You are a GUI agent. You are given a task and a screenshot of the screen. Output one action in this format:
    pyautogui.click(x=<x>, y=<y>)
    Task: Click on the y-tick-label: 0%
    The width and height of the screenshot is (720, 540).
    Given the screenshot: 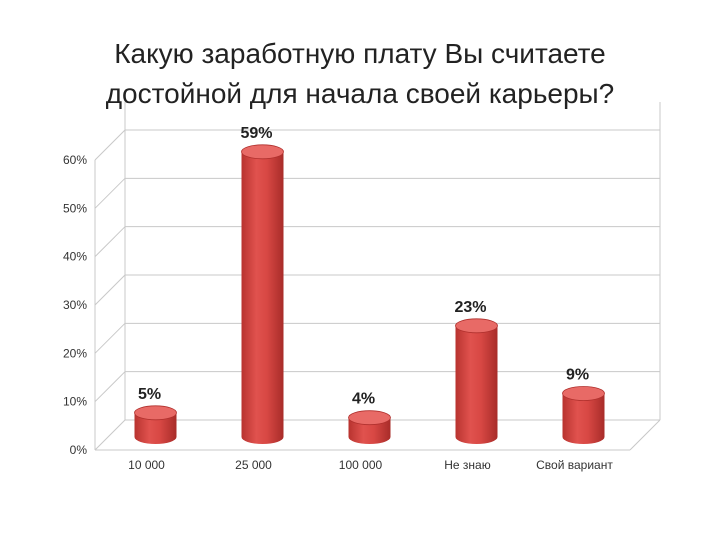 What is the action you would take?
    pyautogui.click(x=79, y=450)
    